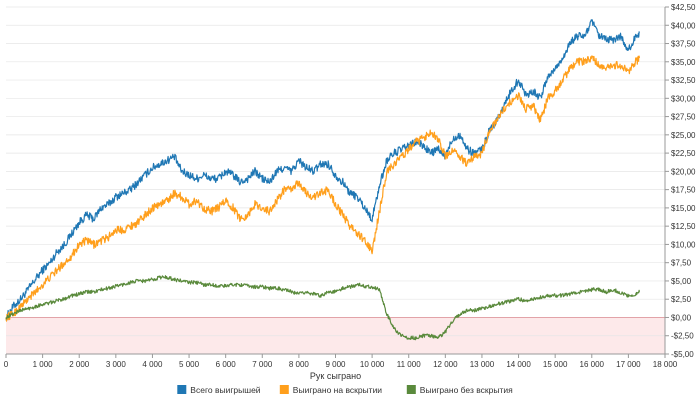 The image size is (700, 403). I want to click on x-tick-label: 3 000, so click(116, 364).